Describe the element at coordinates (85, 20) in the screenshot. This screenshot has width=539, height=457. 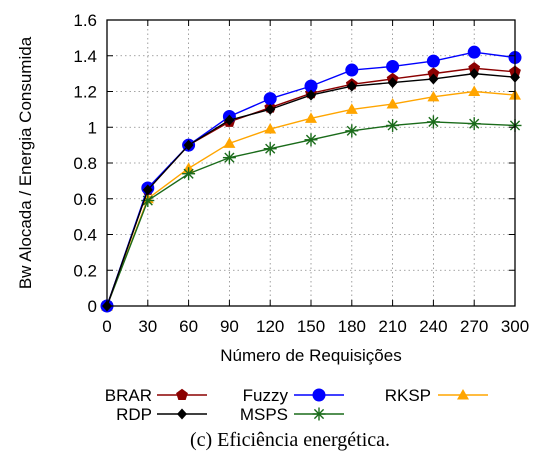
I see `y-tick-label: 1.6` at that location.